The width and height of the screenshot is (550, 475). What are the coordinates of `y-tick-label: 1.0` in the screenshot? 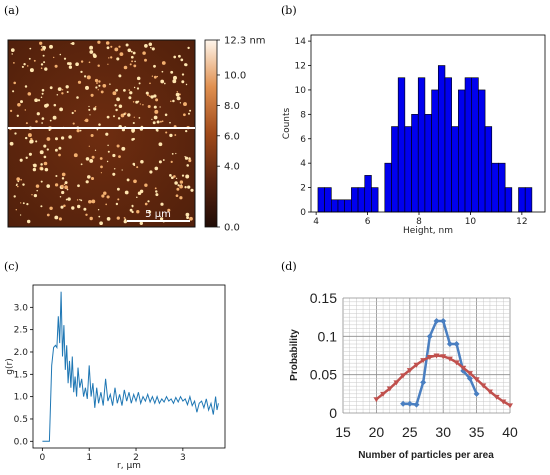 It's located at (21, 398).